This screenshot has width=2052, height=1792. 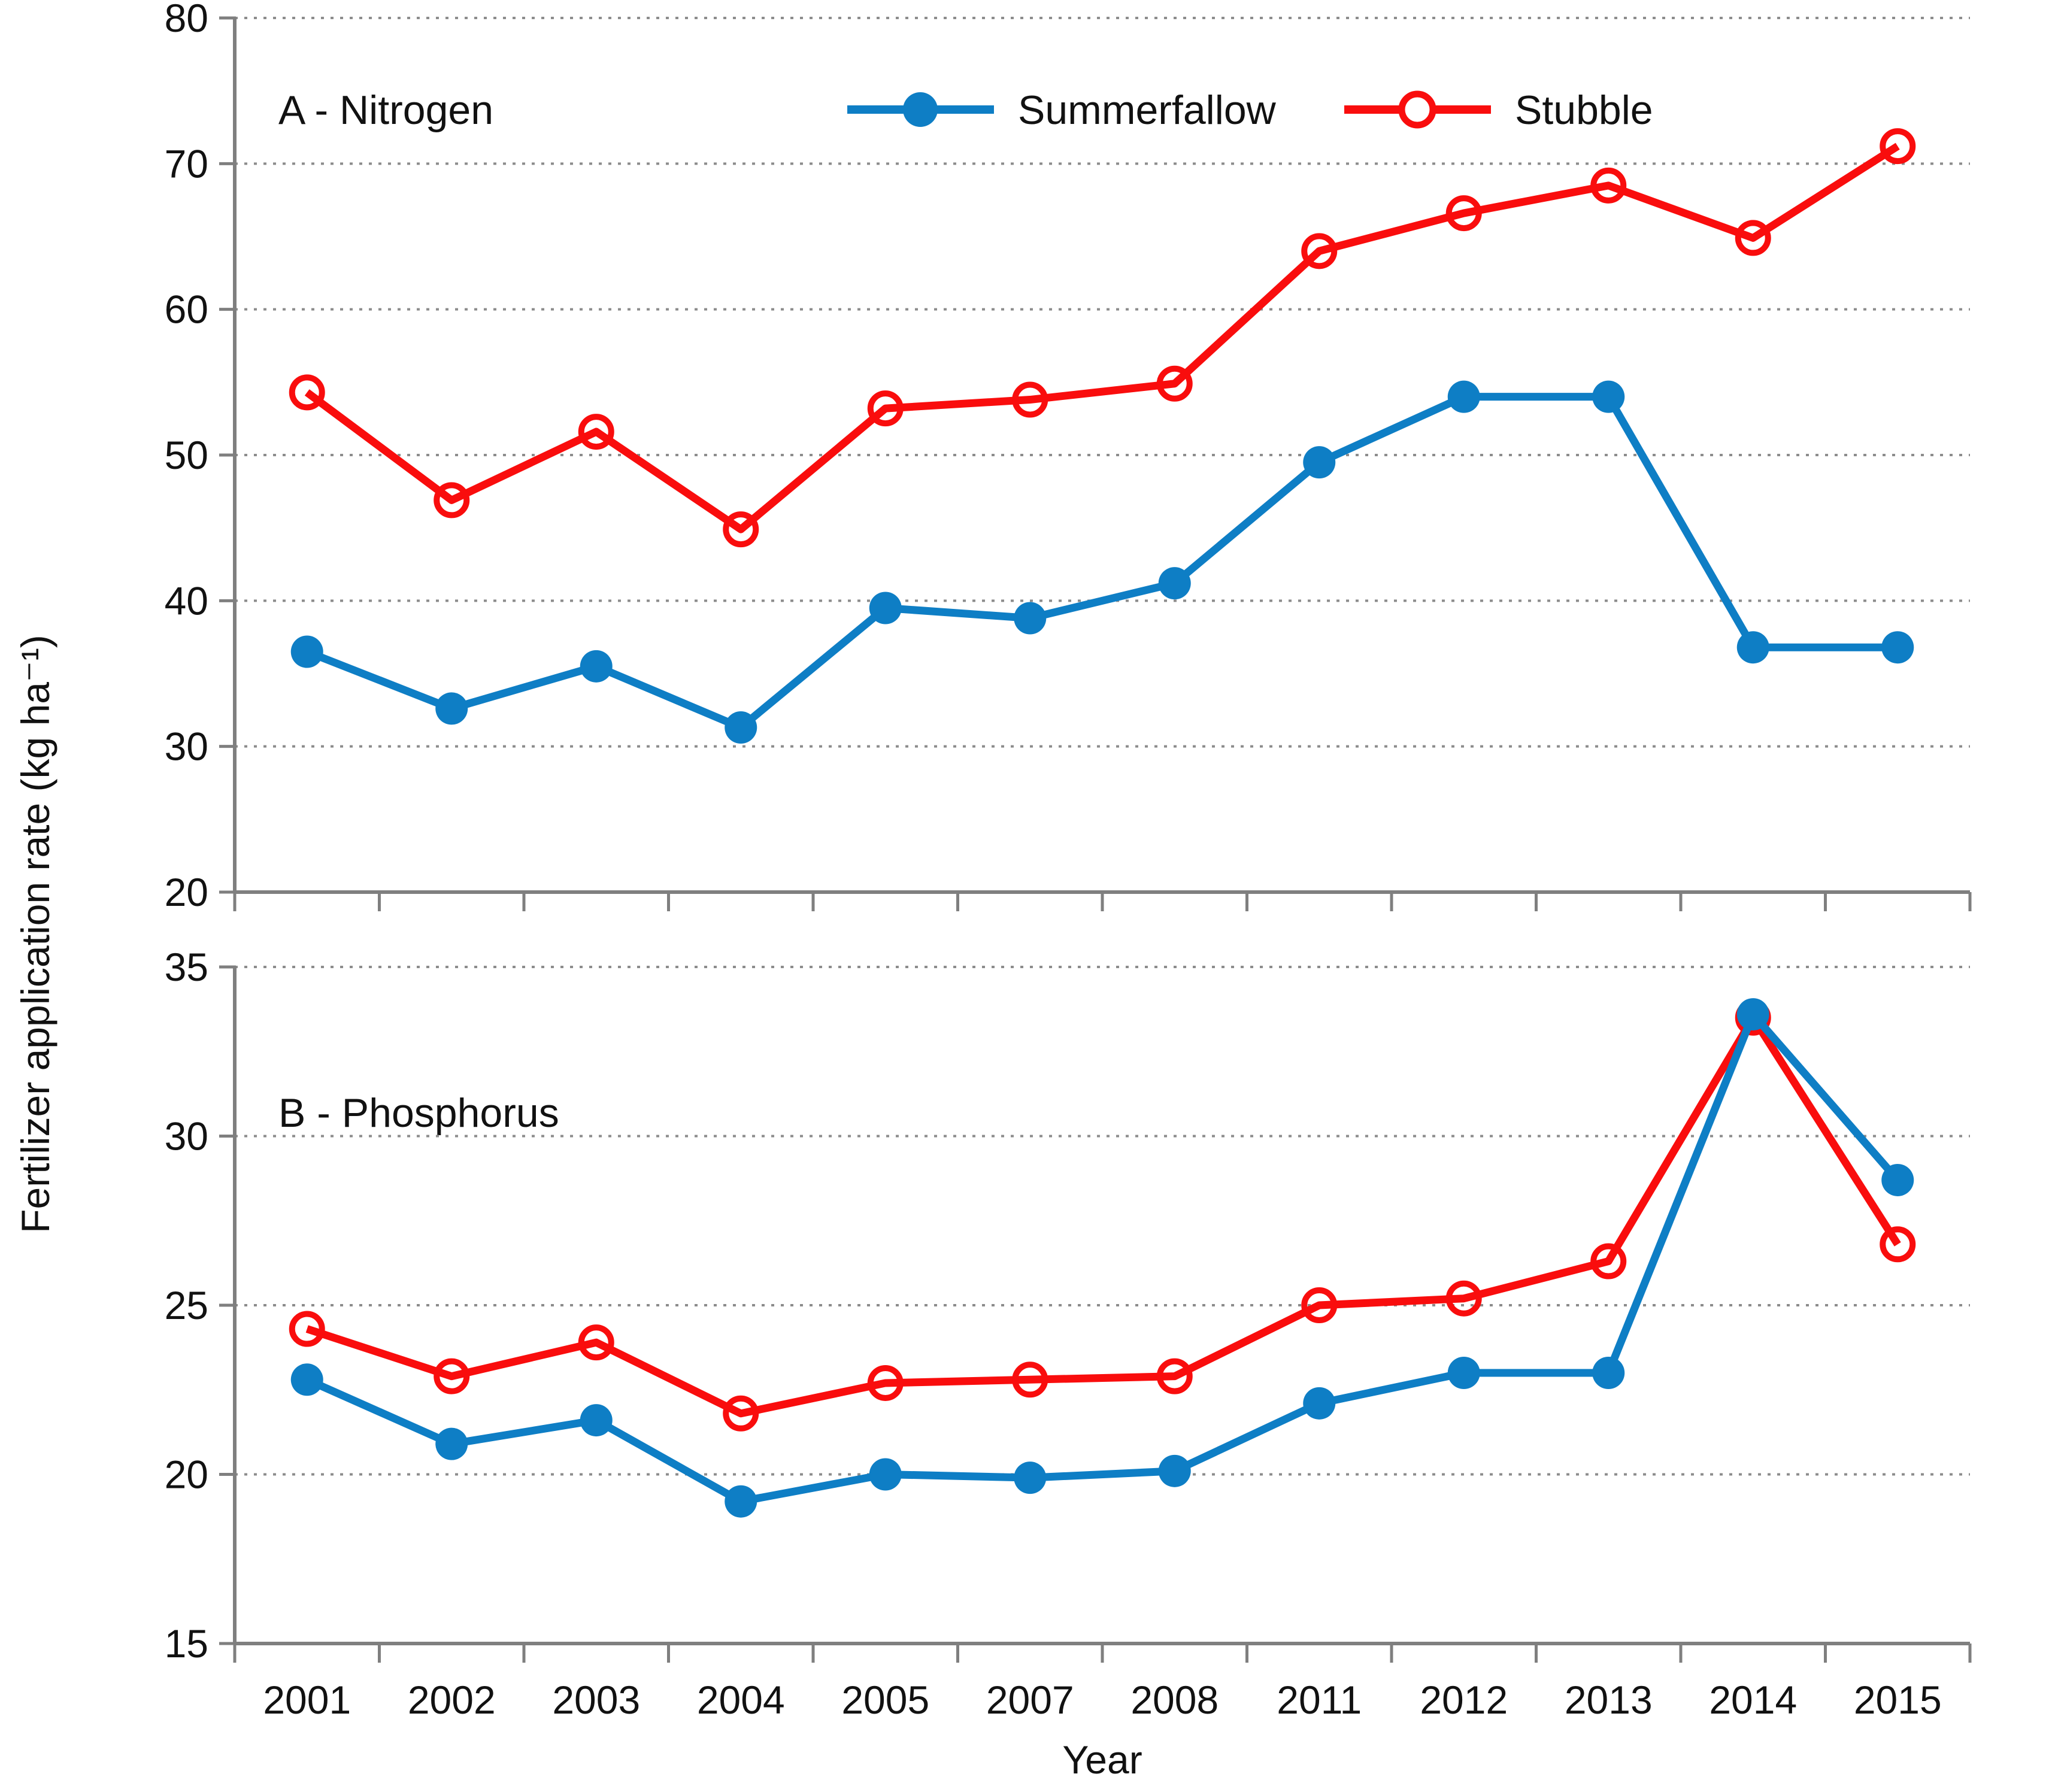 What do you see at coordinates (1498, 110) in the screenshot?
I see `legend-item-stubble: Stubble` at bounding box center [1498, 110].